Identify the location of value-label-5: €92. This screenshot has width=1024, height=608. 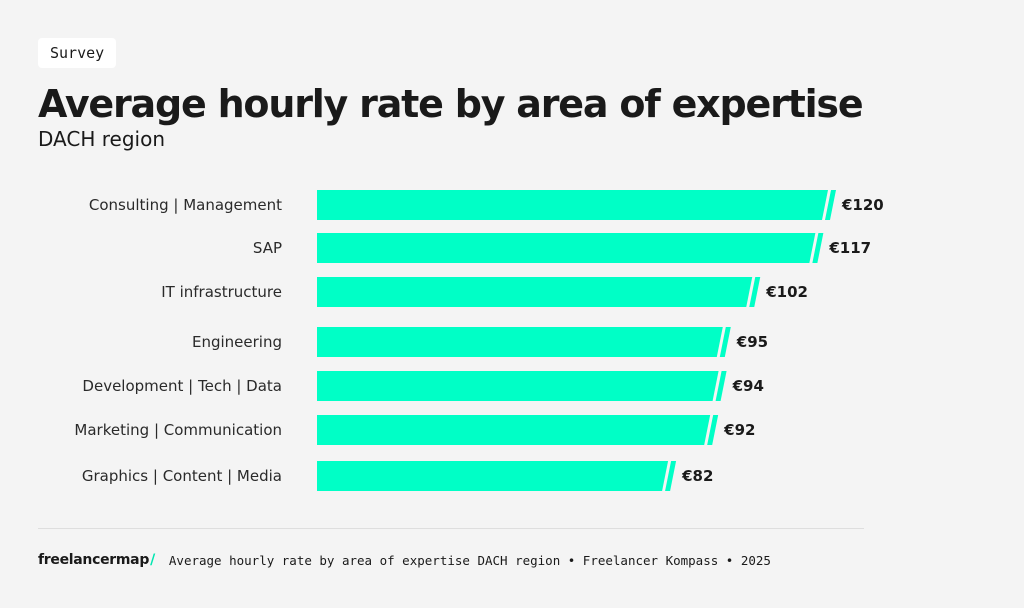
(739, 430).